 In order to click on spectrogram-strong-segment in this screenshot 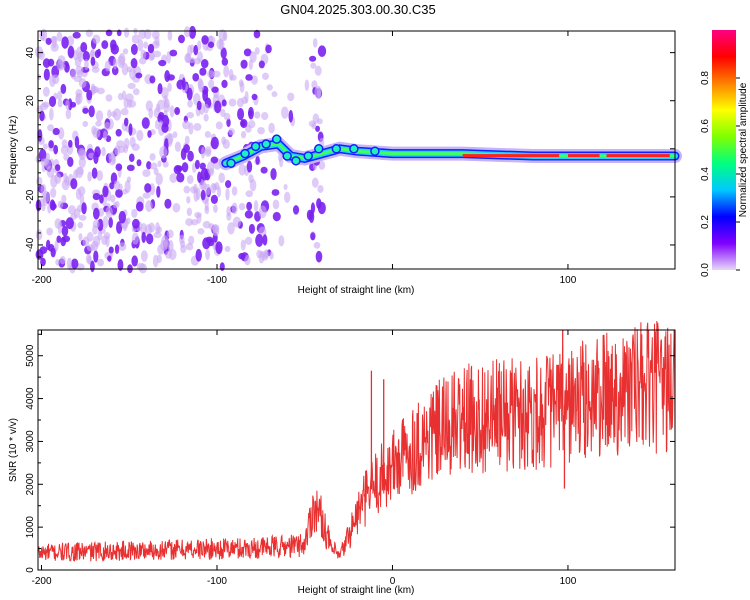, I will do `click(638, 156)`.